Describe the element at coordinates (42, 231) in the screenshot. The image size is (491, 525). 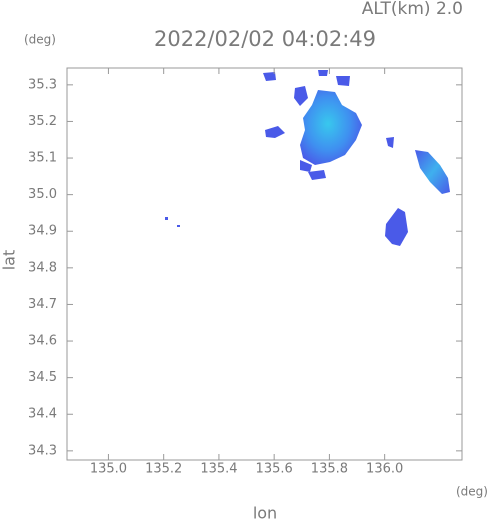
I see `y-tick-label: 34.9` at that location.